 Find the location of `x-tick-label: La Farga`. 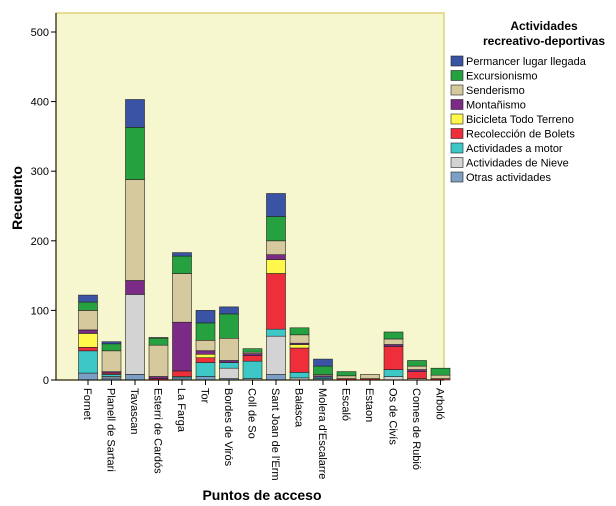

x-tick-label: La Farga is located at coordinates (181, 410).